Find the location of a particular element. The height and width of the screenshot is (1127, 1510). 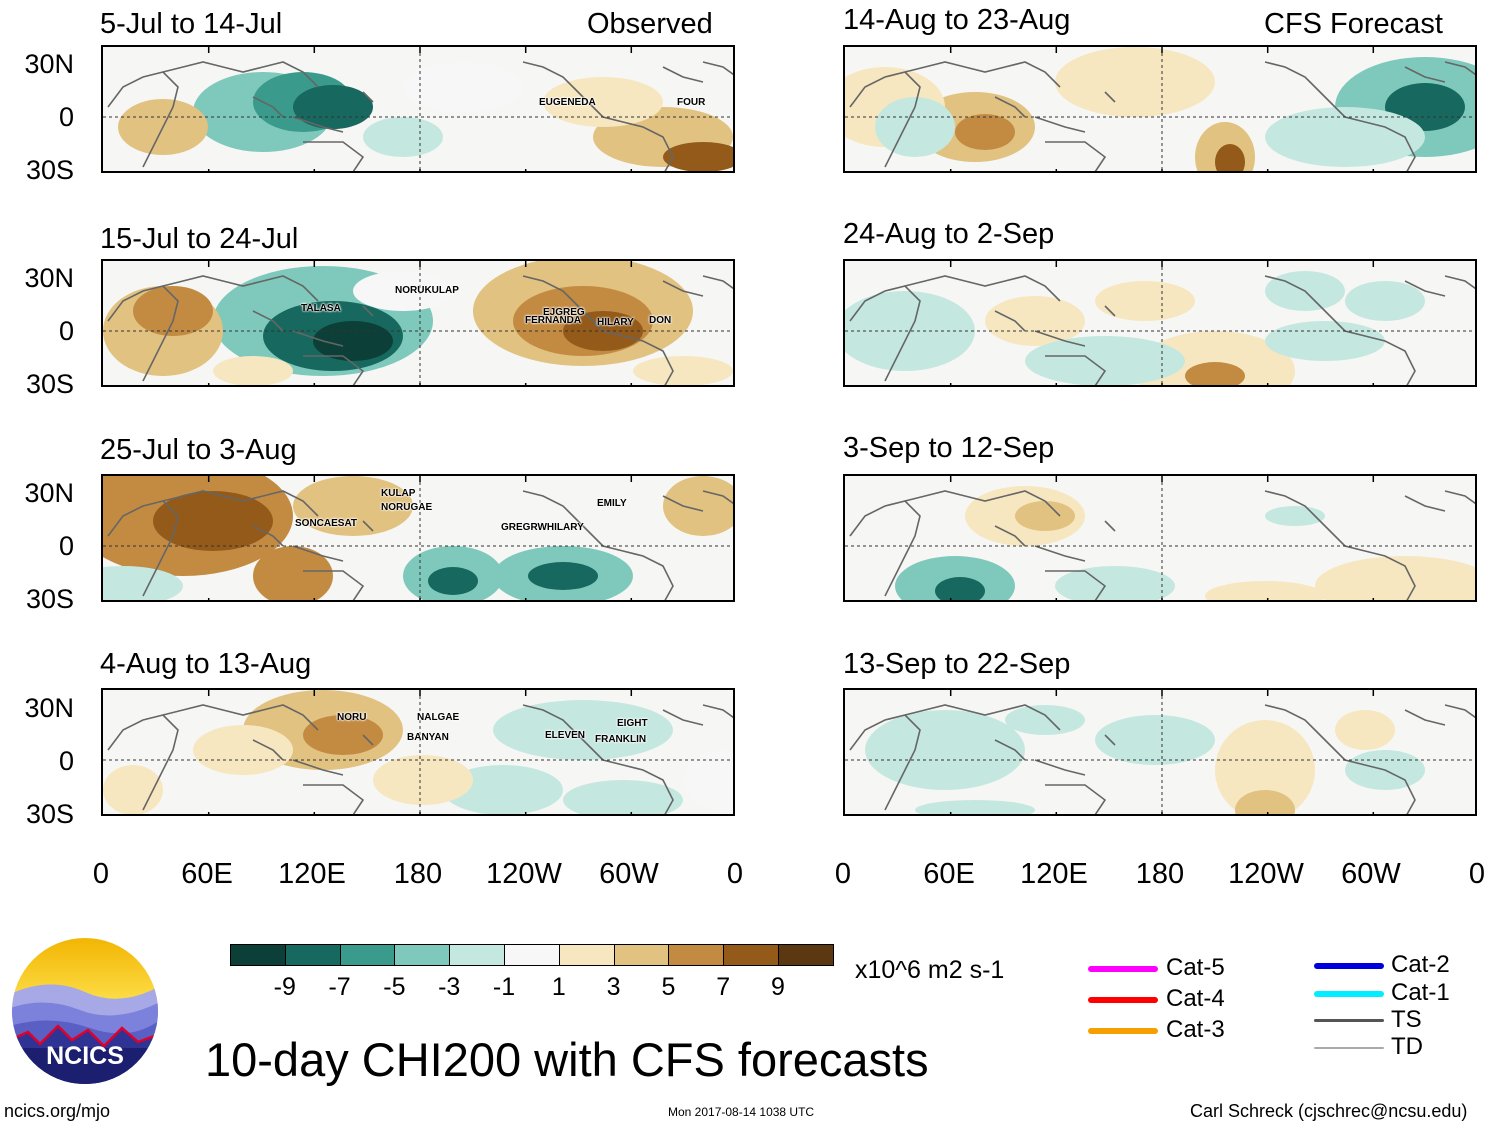

legend-label-cat1: Cat-1 is located at coordinates (1420, 992).